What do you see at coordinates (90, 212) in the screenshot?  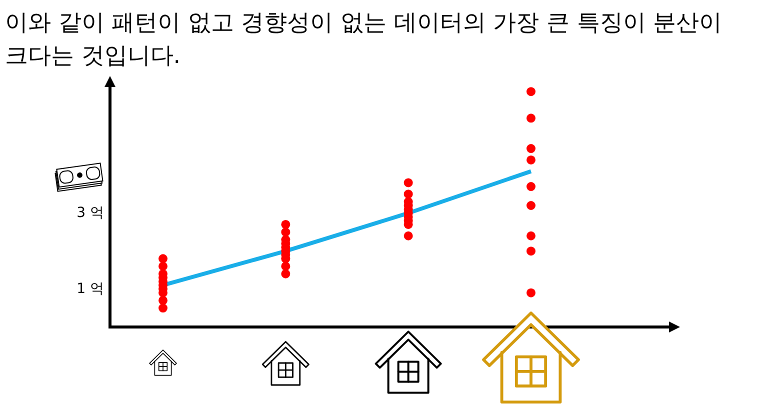 I see `y-tick-label: 3 억` at bounding box center [90, 212].